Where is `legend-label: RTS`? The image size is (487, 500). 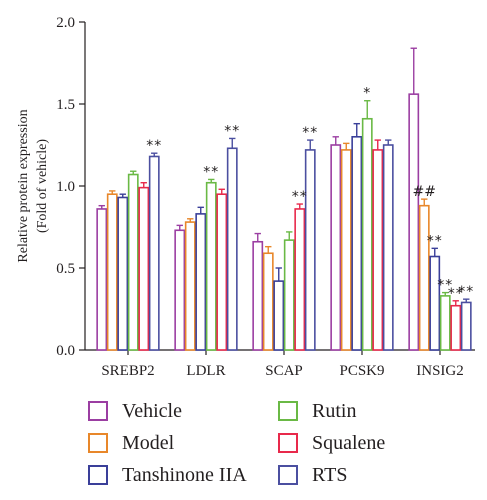
legend-label: RTS is located at coordinates (330, 474).